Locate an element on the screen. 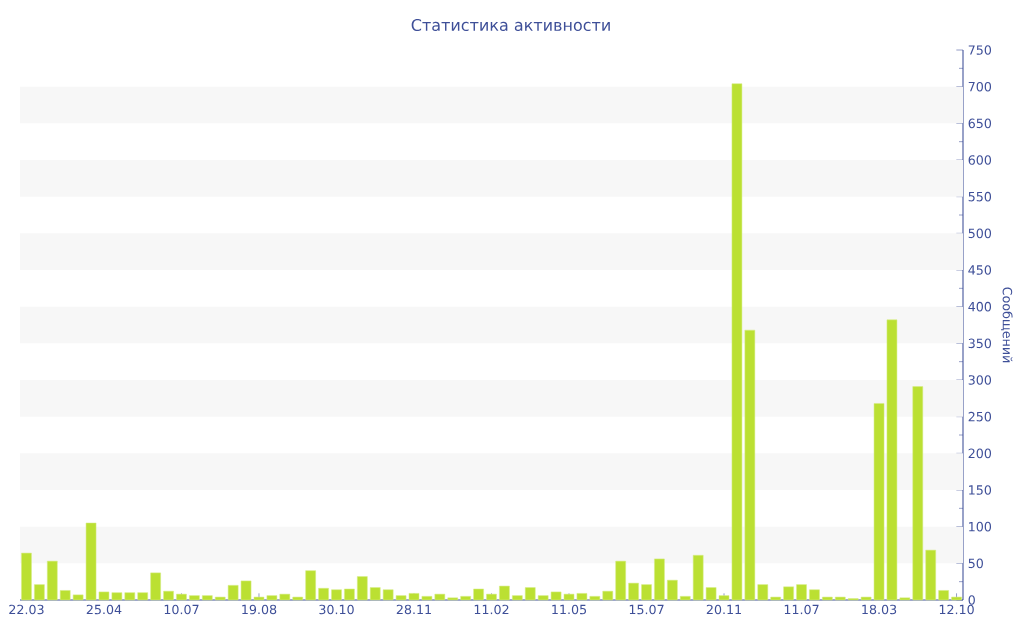 This screenshot has width=1024, height=640. x-tick-label: 22.03 is located at coordinates (26, 609).